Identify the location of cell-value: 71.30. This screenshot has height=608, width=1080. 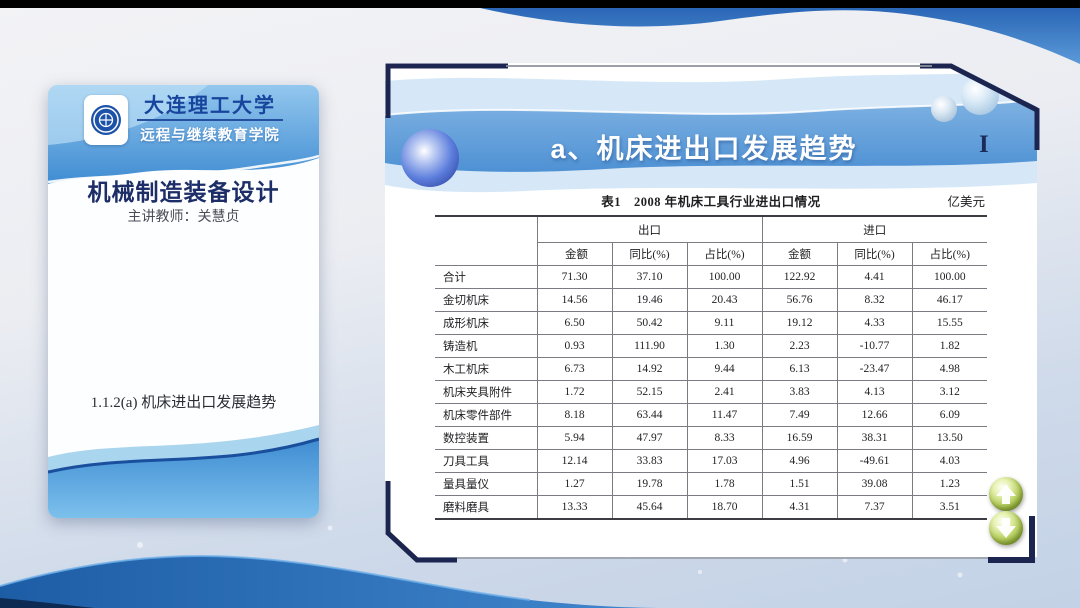
(574, 277).